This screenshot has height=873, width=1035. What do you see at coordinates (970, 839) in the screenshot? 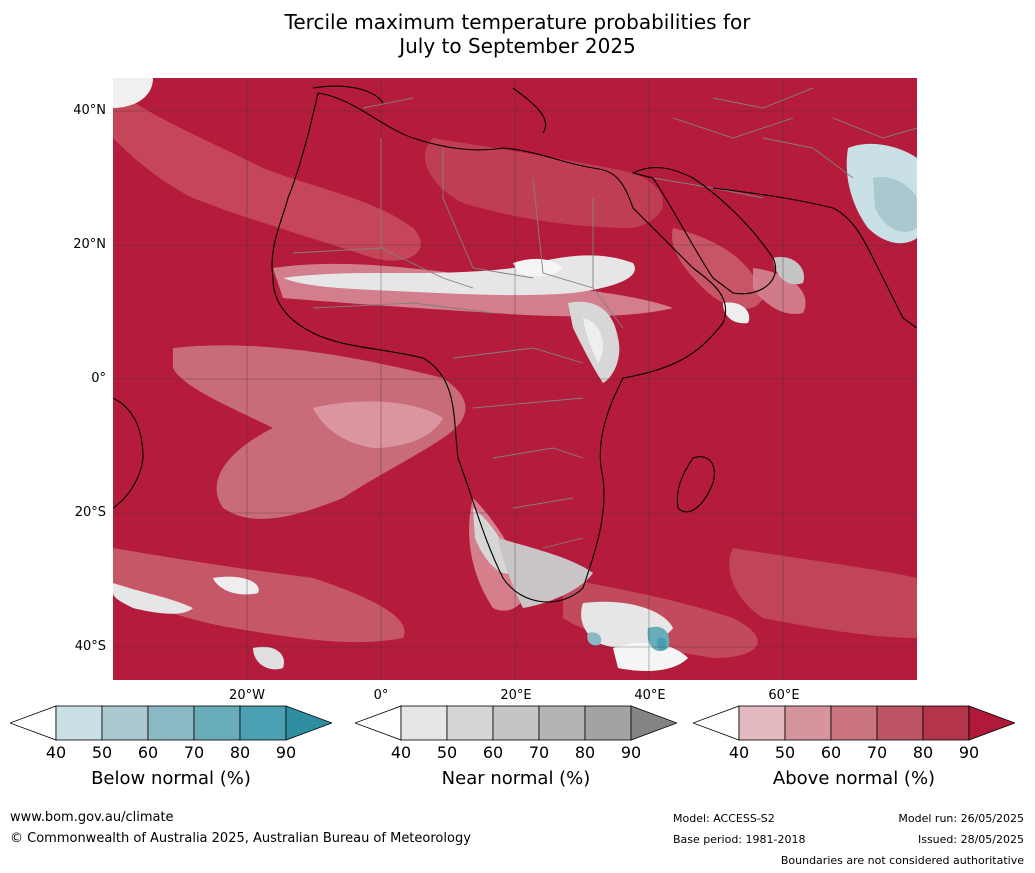
I see `issued-label: Issued: 28/05/2025` at bounding box center [970, 839].